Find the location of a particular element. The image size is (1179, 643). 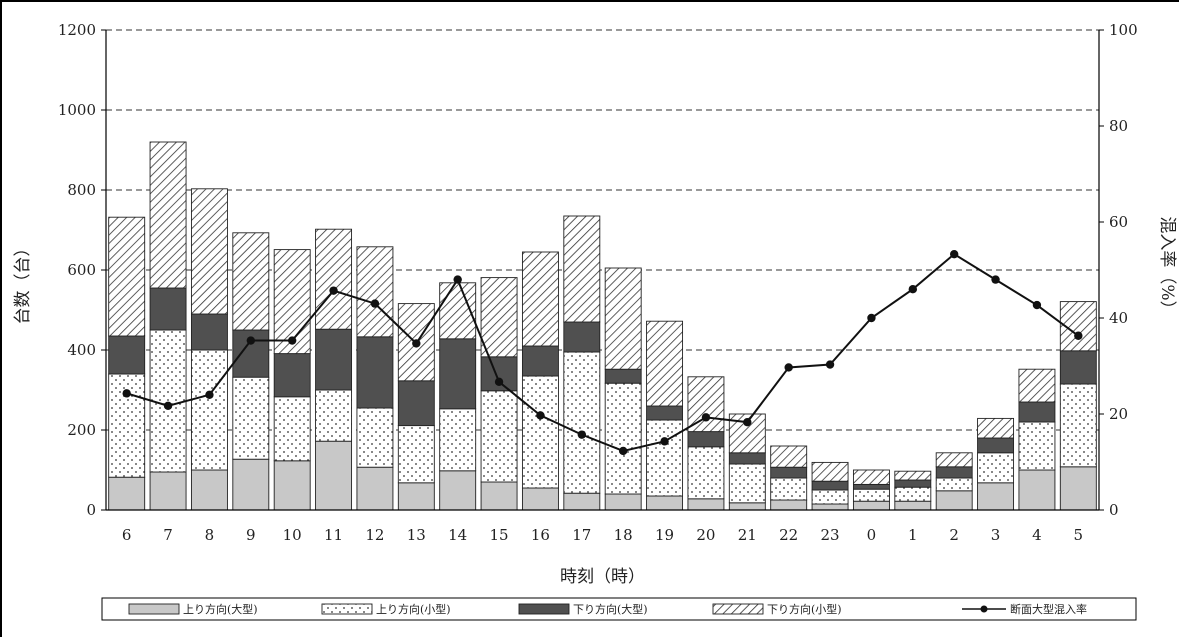

x-tick-label: 22 is located at coordinates (788, 535).